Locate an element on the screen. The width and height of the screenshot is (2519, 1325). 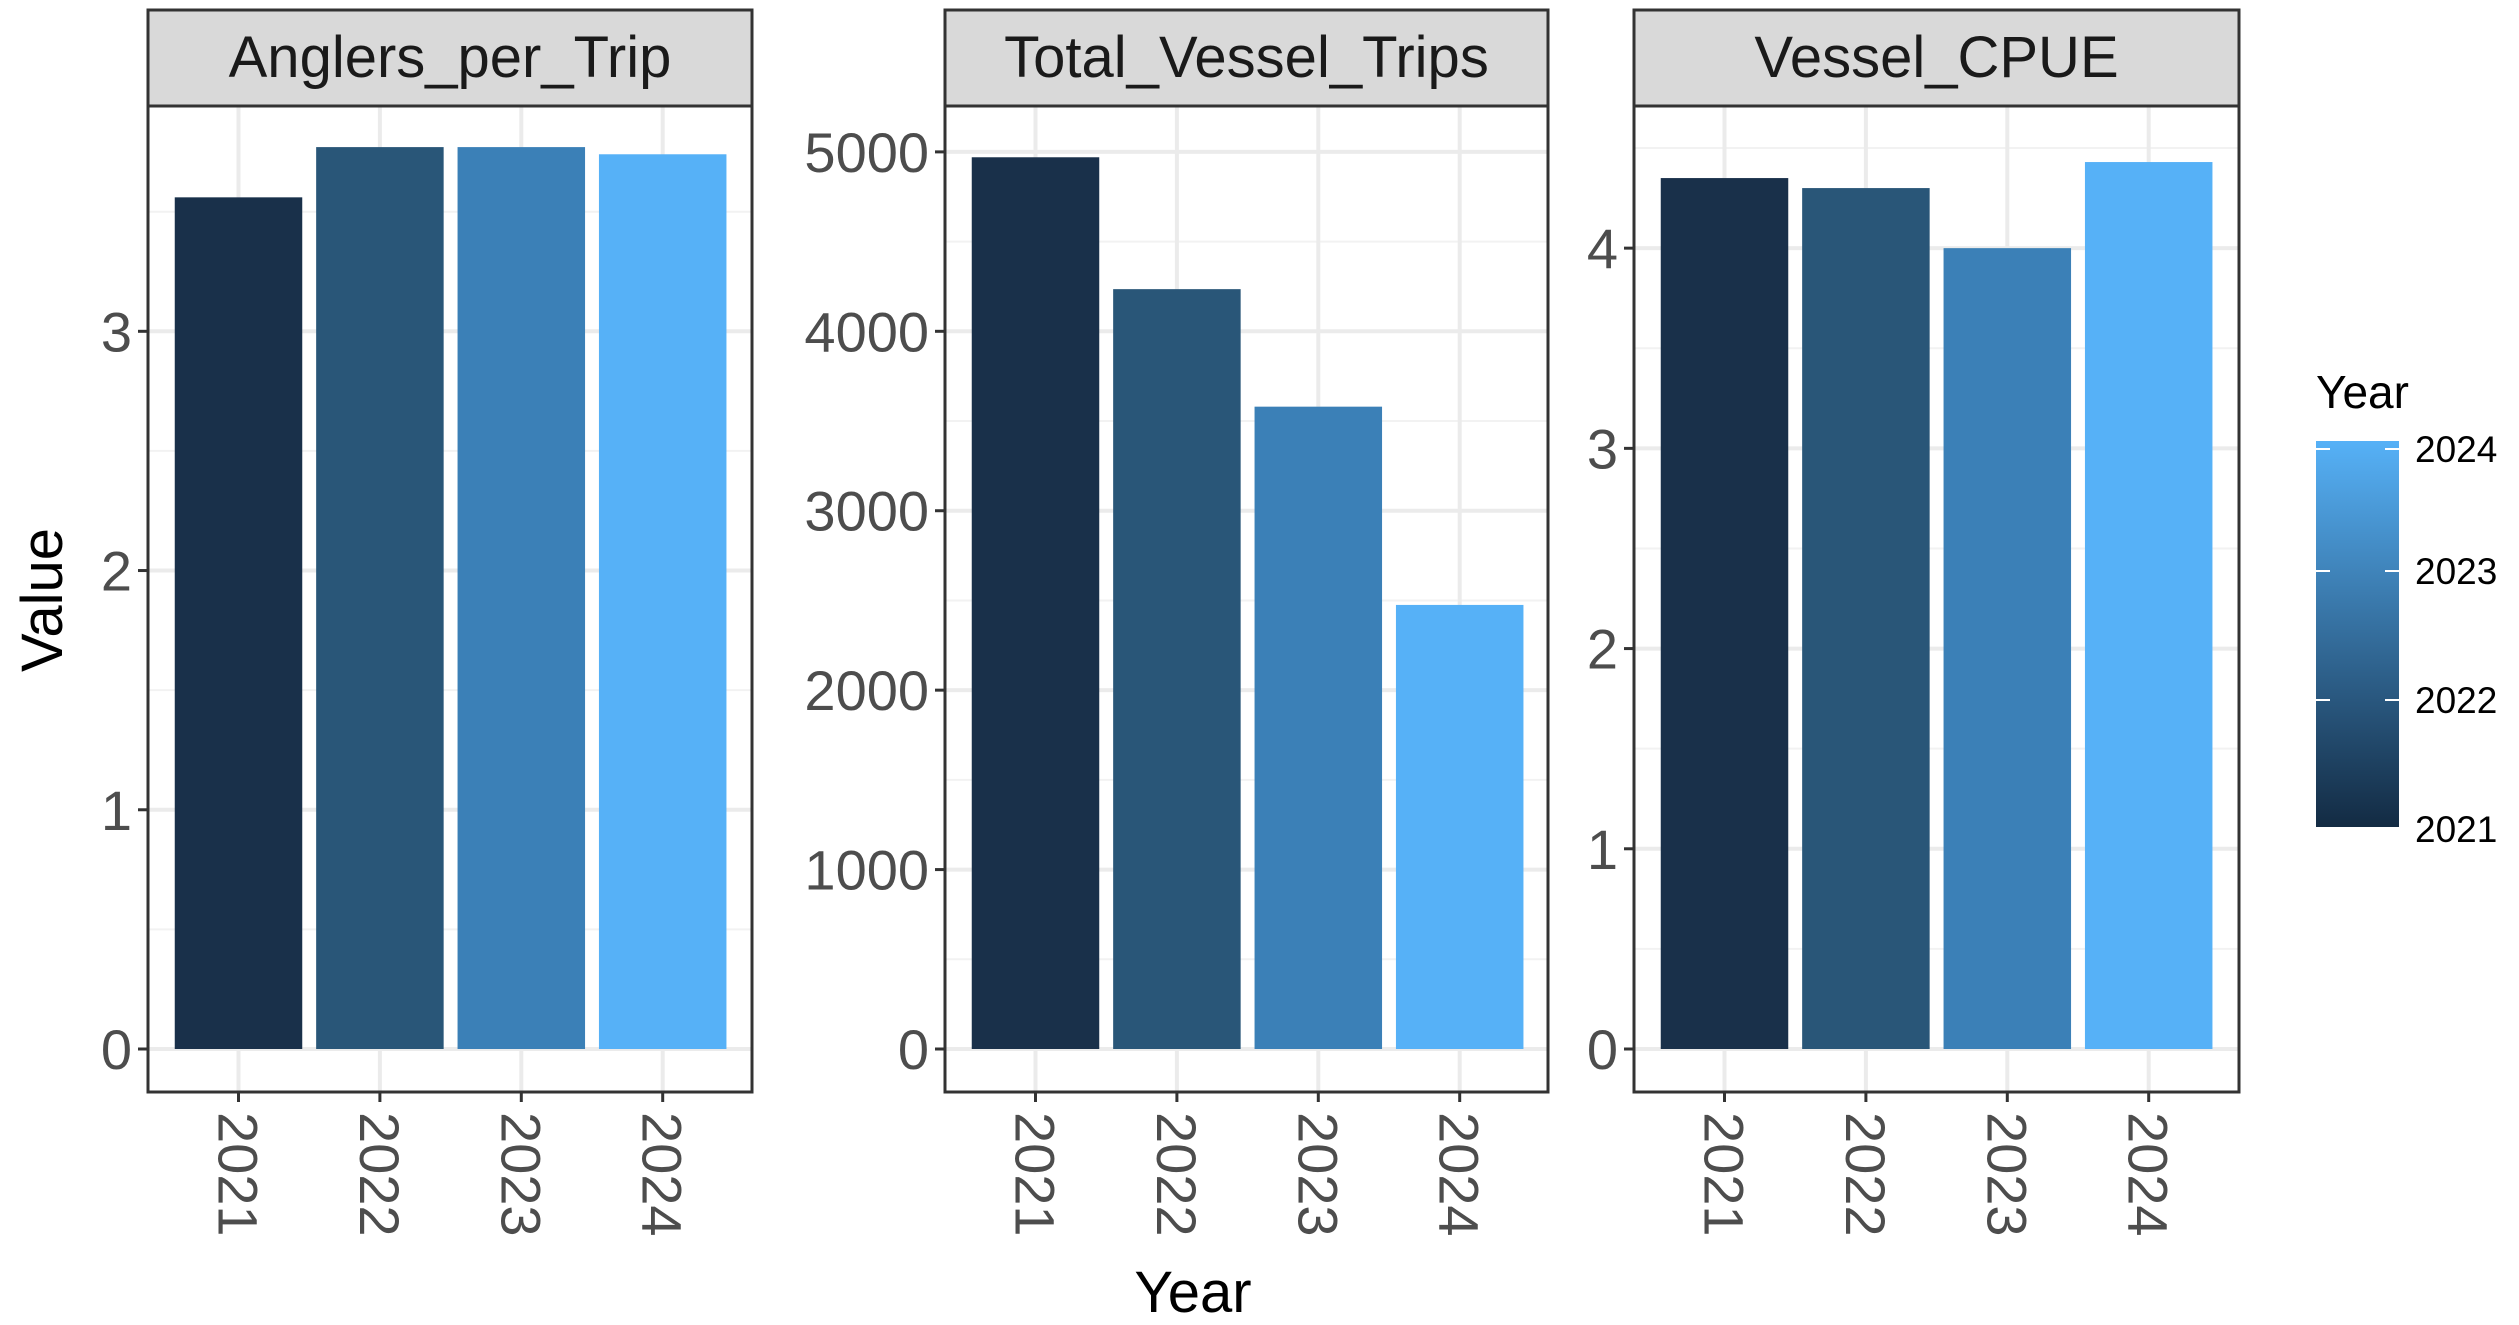
facet-strip-title: Anglers_per_Trip is located at coordinates (450, 57).